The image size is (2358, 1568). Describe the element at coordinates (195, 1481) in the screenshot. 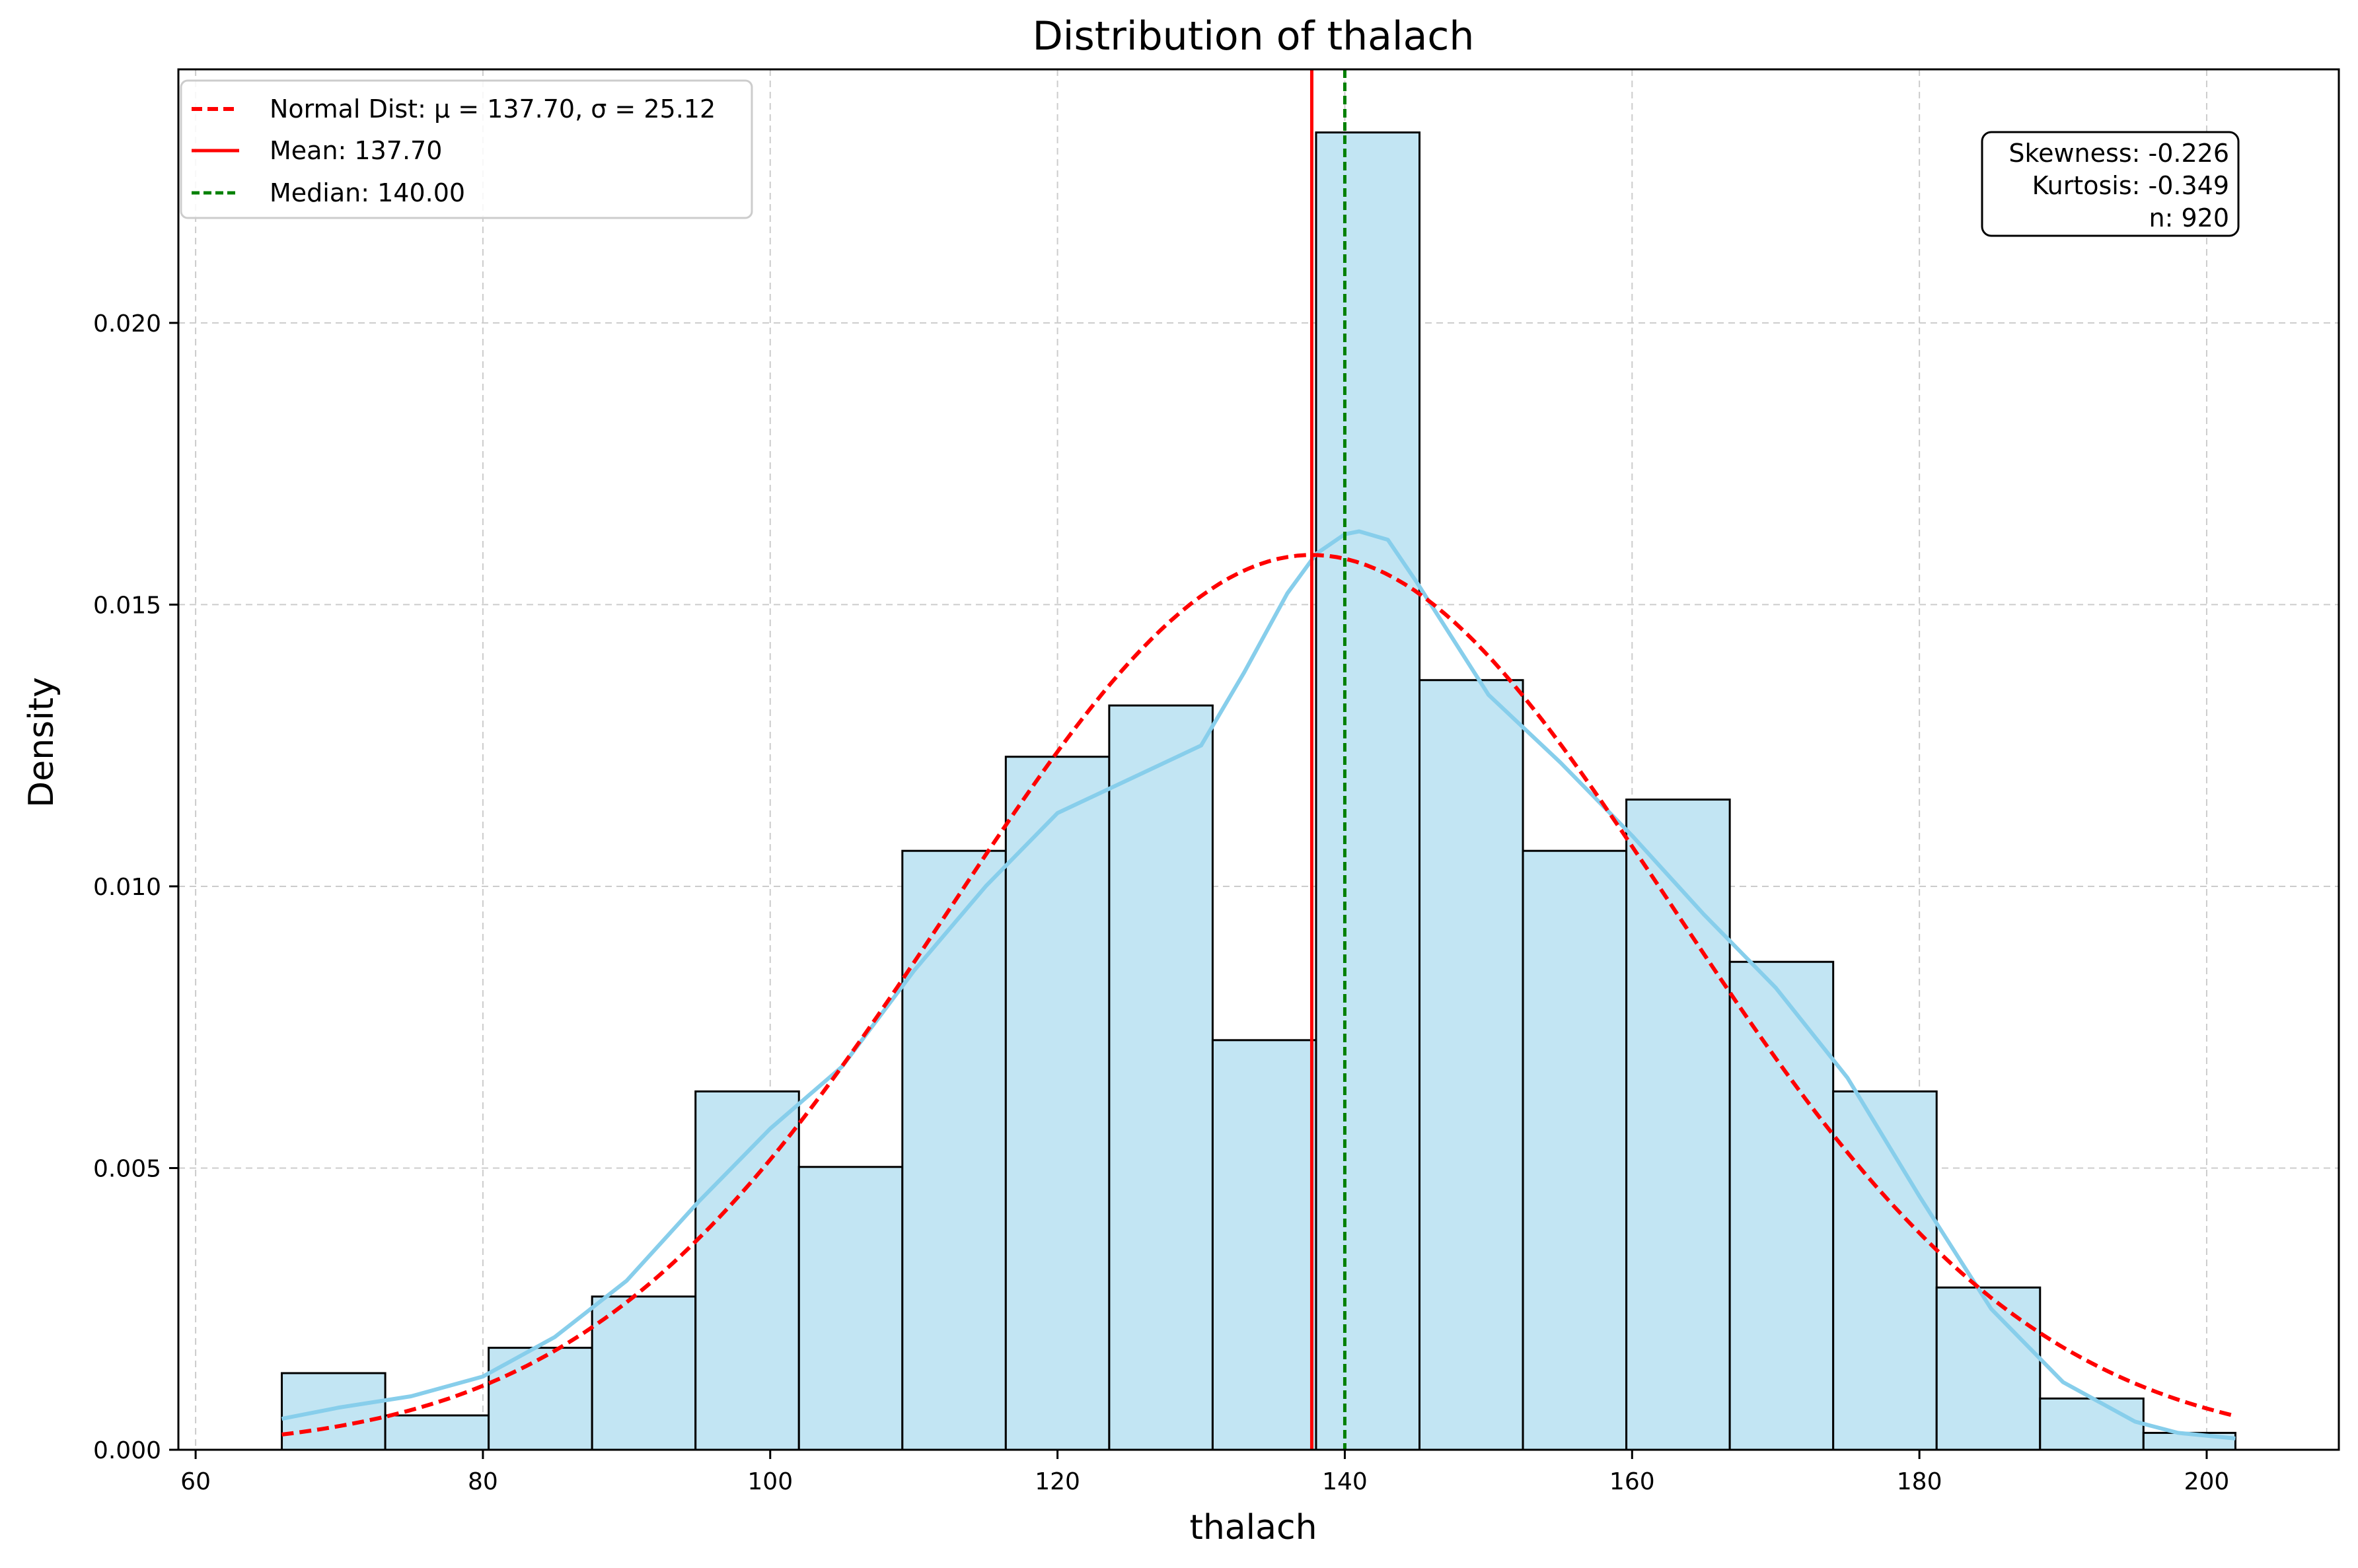

I see `x-tick-label-0: 60` at that location.